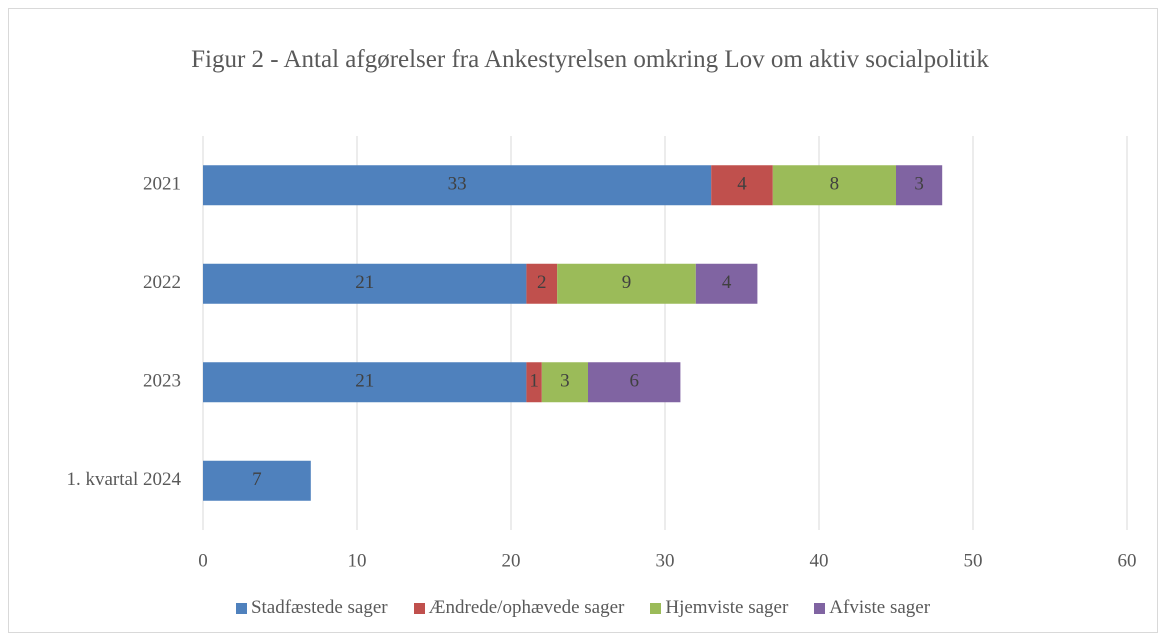  I want to click on y-tick-label: 2021, so click(162, 184).